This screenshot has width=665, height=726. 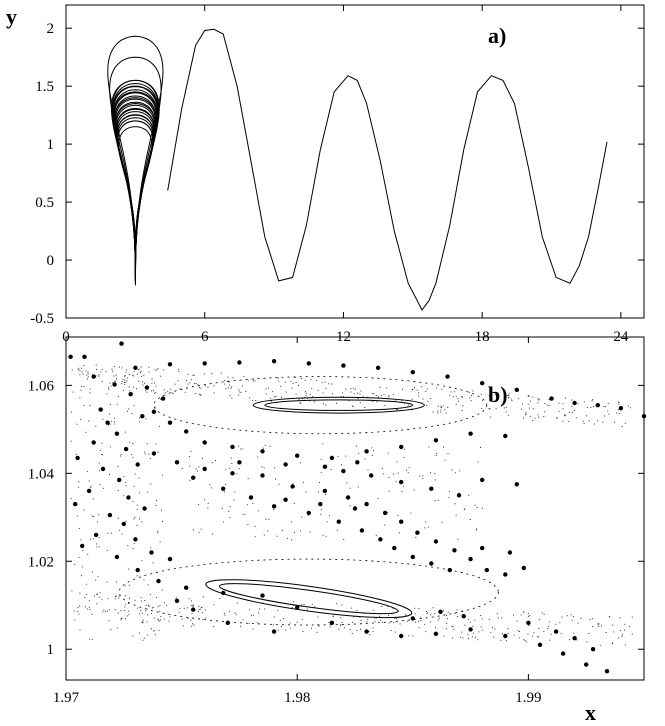 I want to click on panel-b-x-tick-label: 1.98, so click(x=297, y=698).